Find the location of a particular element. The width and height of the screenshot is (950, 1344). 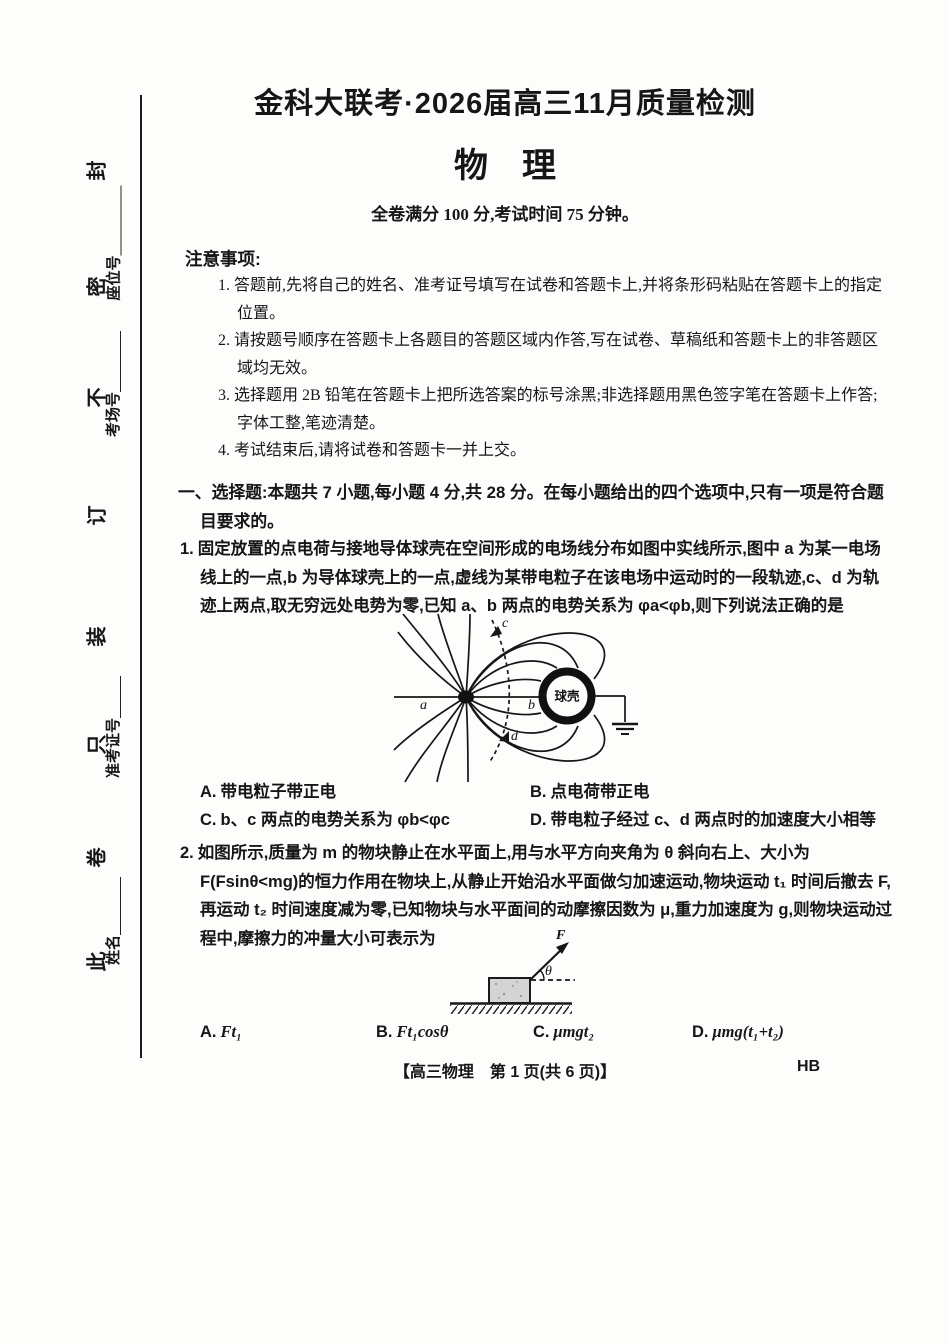

option-text: 带电粒子带正电 is located at coordinates (278, 792).